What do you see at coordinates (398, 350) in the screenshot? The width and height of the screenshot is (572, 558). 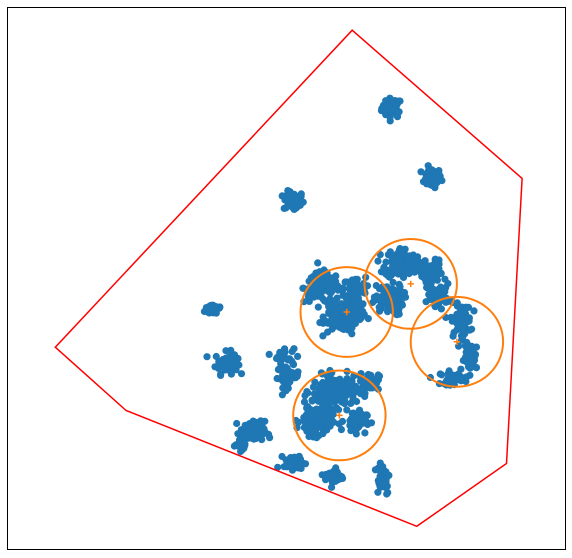 I see `cluster-circles` at bounding box center [398, 350].